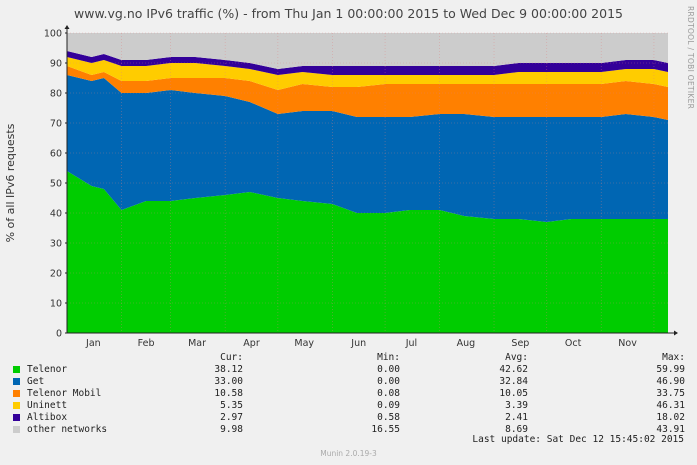  Describe the element at coordinates (670, 381) in the screenshot. I see `legend-max-value: 46.90` at that location.